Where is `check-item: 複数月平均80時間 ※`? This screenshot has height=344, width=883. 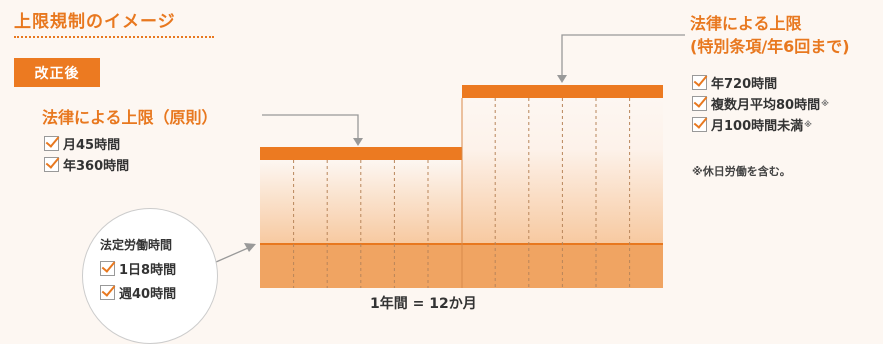 check-item: 複数月平均80時間 ※ is located at coordinates (760, 103).